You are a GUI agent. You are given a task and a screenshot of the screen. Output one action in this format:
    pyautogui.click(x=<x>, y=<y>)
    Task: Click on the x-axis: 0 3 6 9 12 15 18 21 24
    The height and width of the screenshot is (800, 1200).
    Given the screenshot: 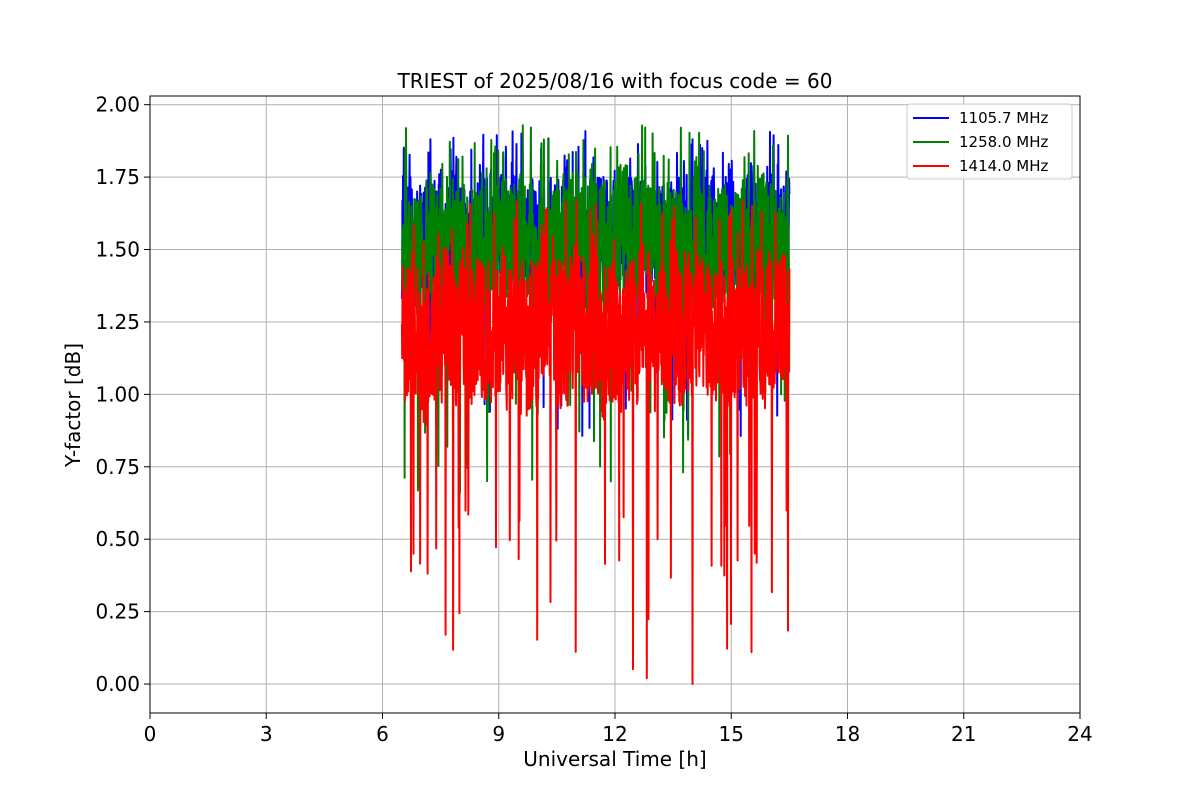 What is the action you would take?
    pyautogui.click(x=618, y=729)
    